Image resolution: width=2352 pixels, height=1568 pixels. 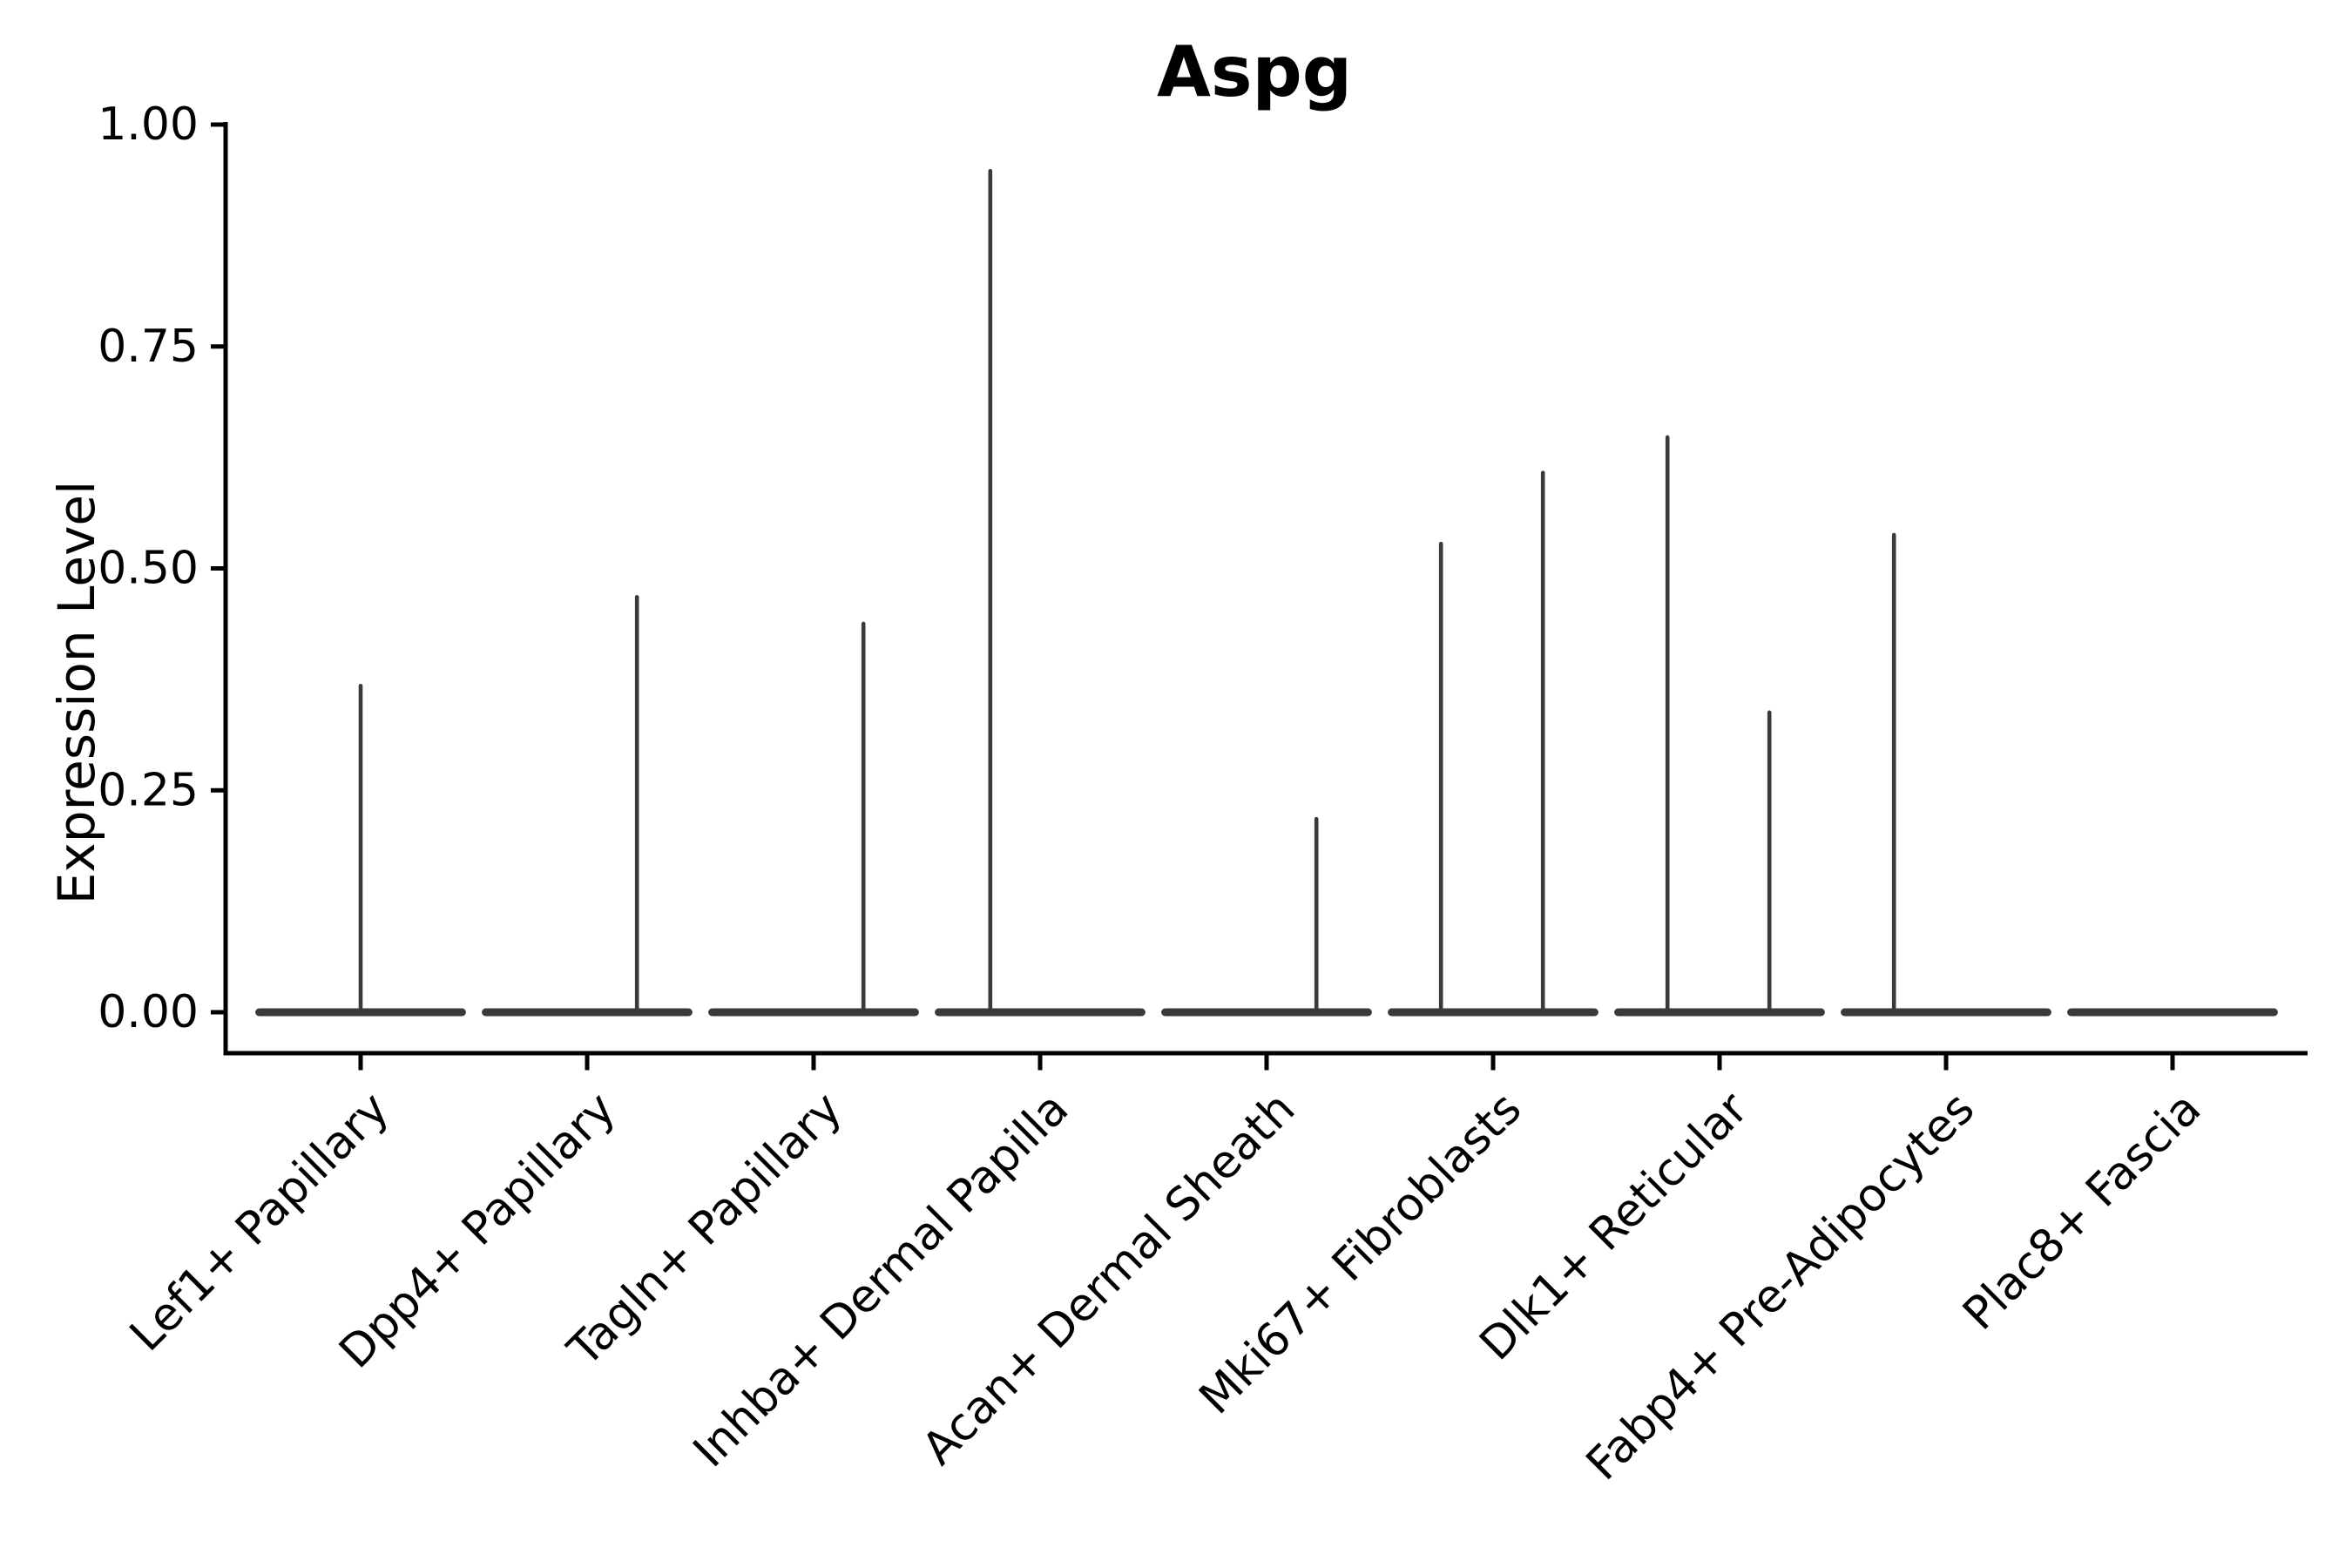 I want to click on x-category-label: Plac8+ Fascia, so click(x=2082, y=1212).